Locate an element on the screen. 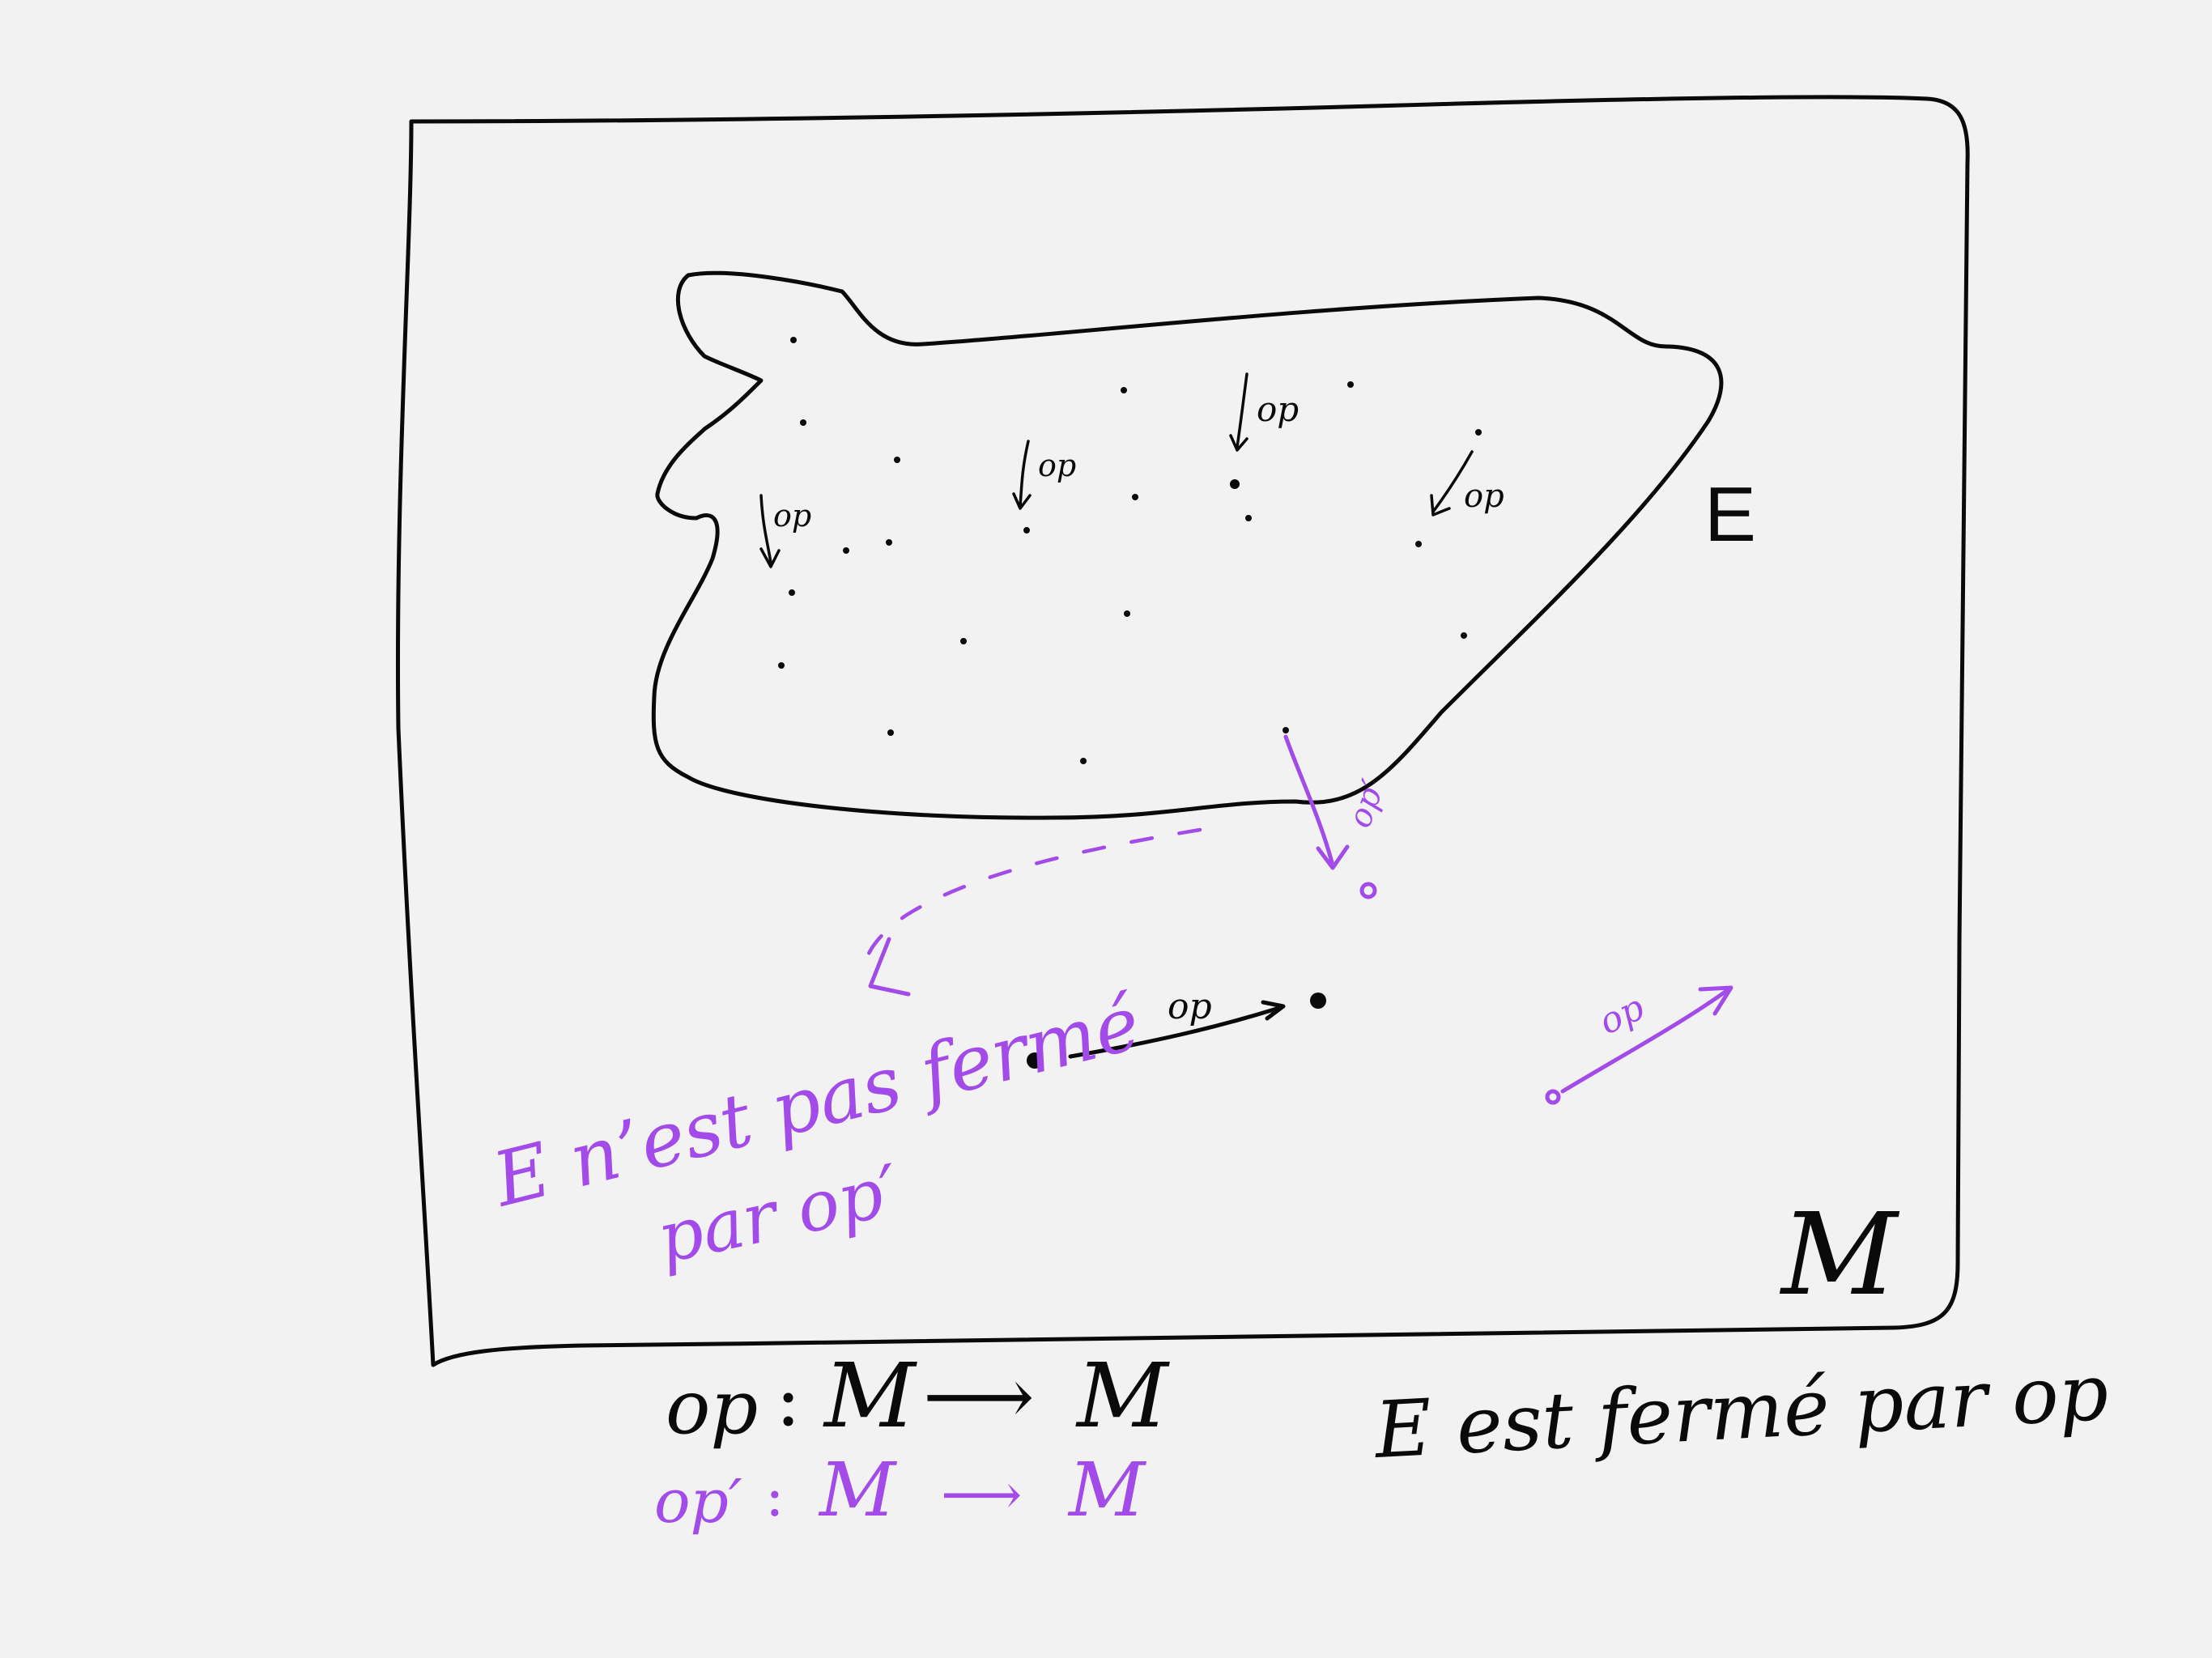  op-definition: op : M ⟶ M is located at coordinates (918, 1397).